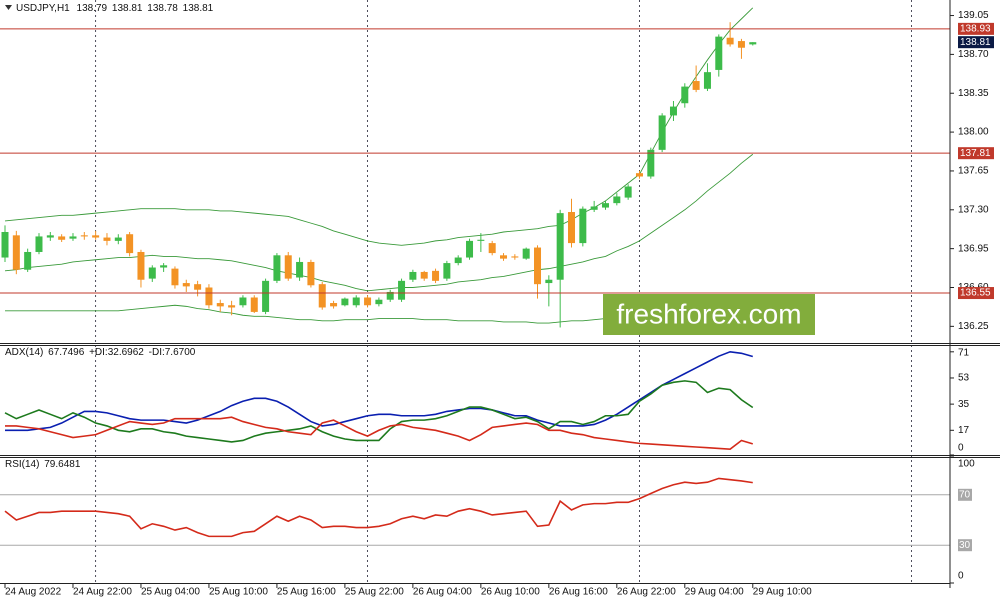 The width and height of the screenshot is (1000, 601). What do you see at coordinates (33, 592) in the screenshot?
I see `x-tick-label: 24 Aug 2022` at bounding box center [33, 592].